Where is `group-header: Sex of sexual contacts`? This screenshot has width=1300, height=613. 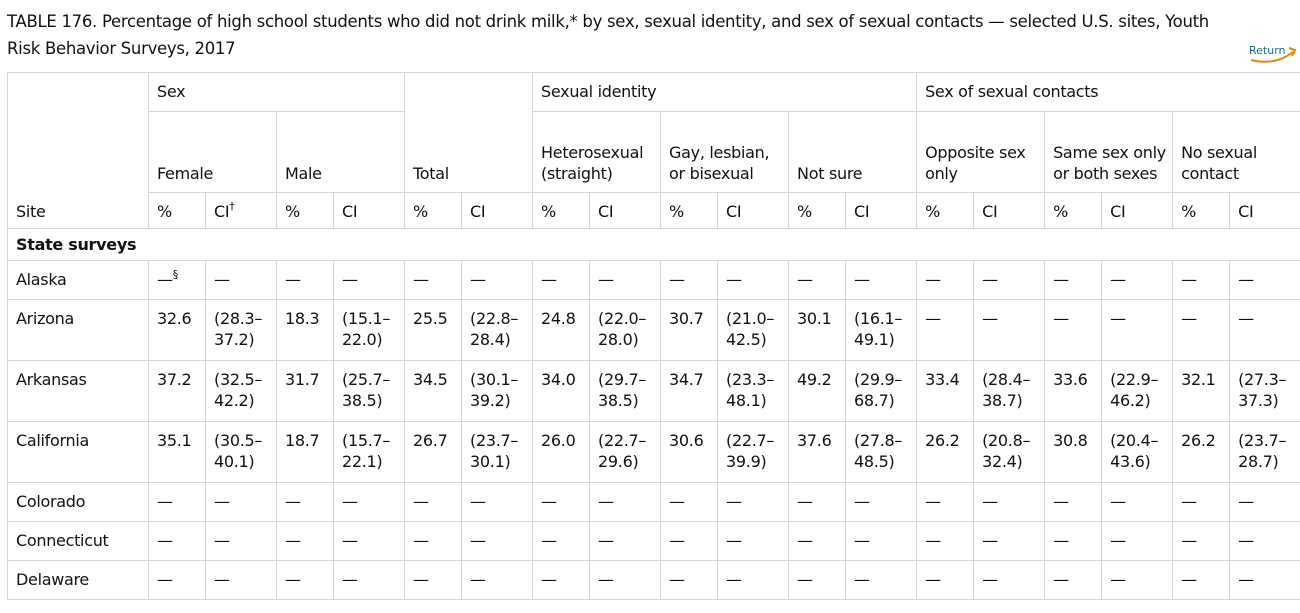 group-header: Sex of sexual contacts is located at coordinates (1108, 92).